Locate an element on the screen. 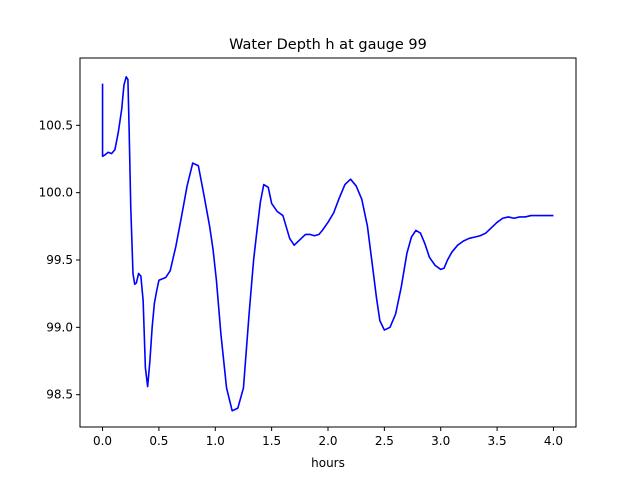  x-tick-label: 2.0 is located at coordinates (327, 441).